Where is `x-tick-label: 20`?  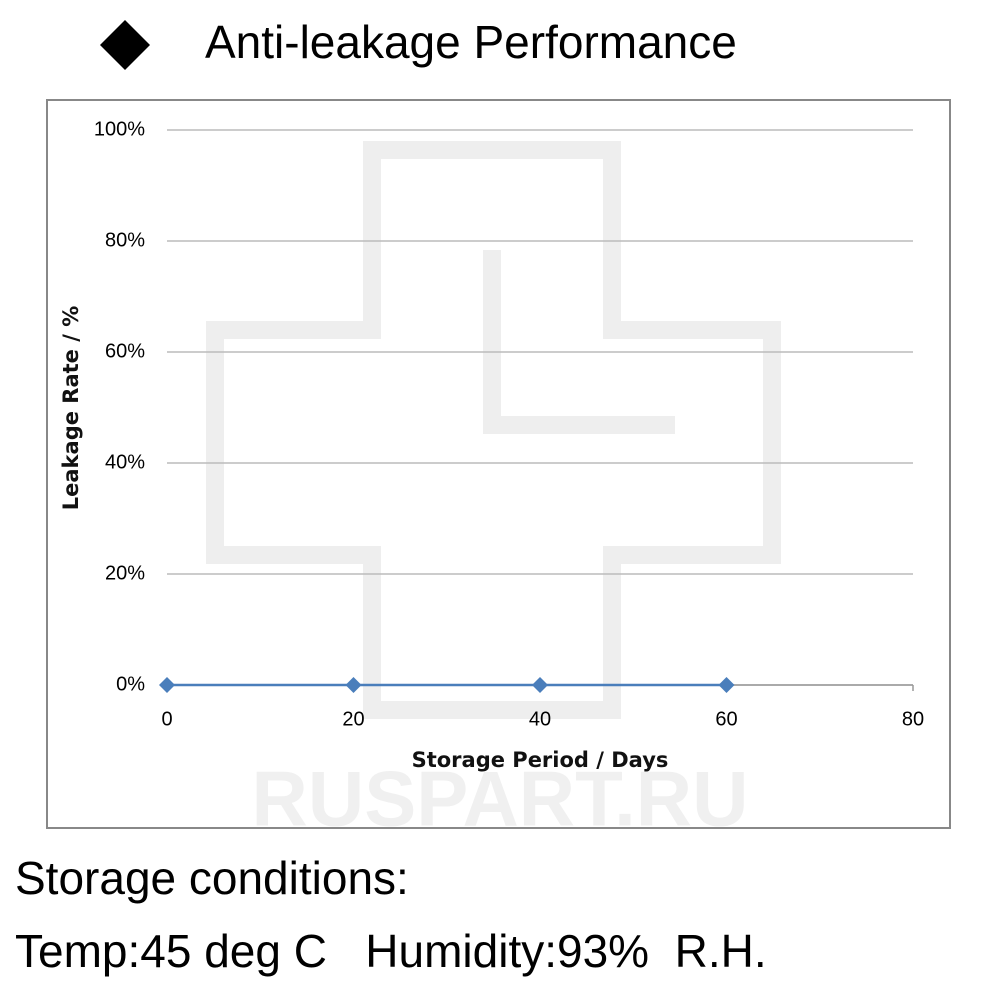 x-tick-label: 20 is located at coordinates (353, 719).